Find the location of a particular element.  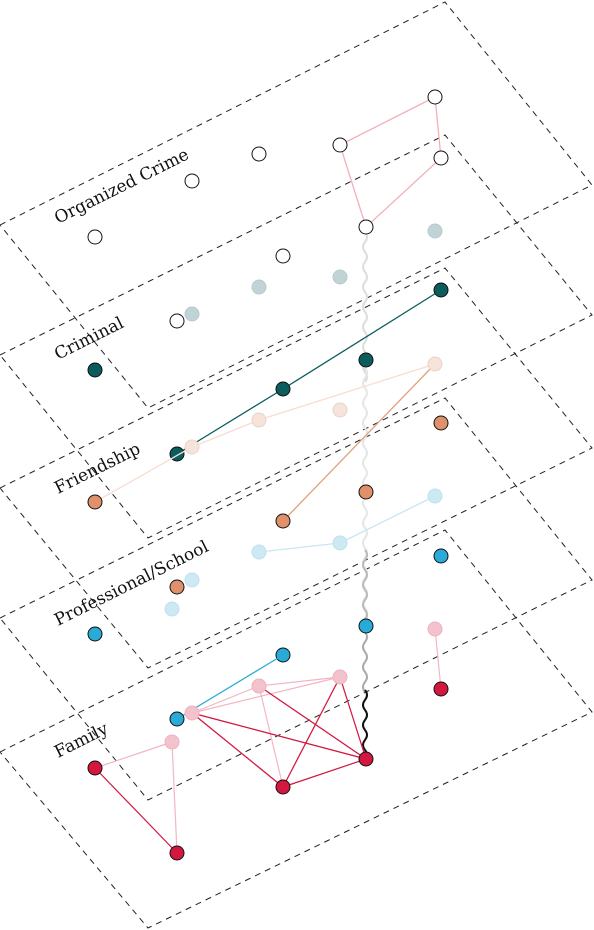

layer-label-criminal: Criminal is located at coordinates (89, 338).